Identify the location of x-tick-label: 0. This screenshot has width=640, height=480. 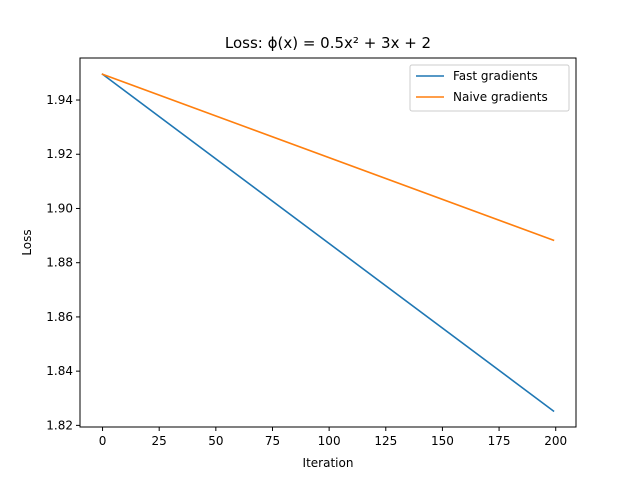
(103, 441).